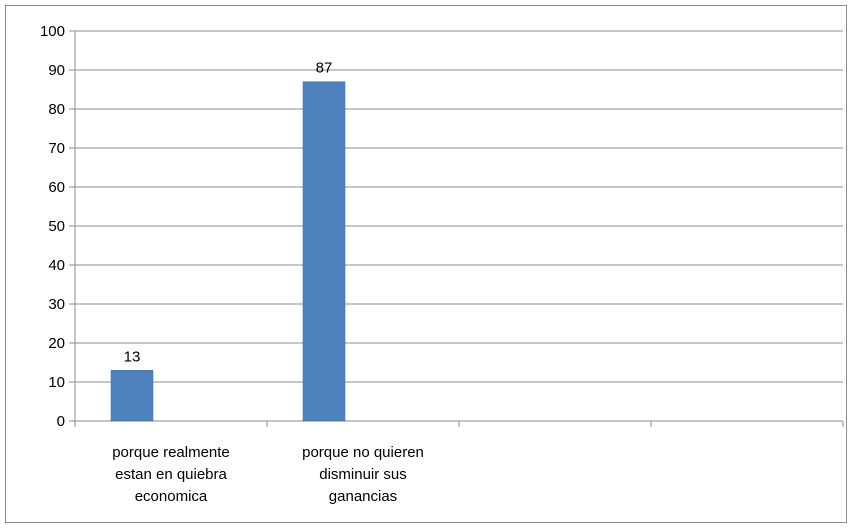 This screenshot has width=853, height=529. I want to click on x-category-label: porque realmente, so click(171, 452).